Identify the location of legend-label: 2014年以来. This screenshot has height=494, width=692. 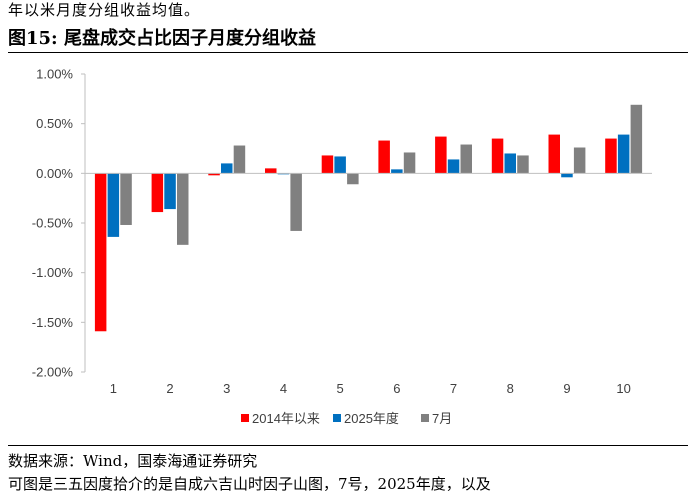
(286, 418).